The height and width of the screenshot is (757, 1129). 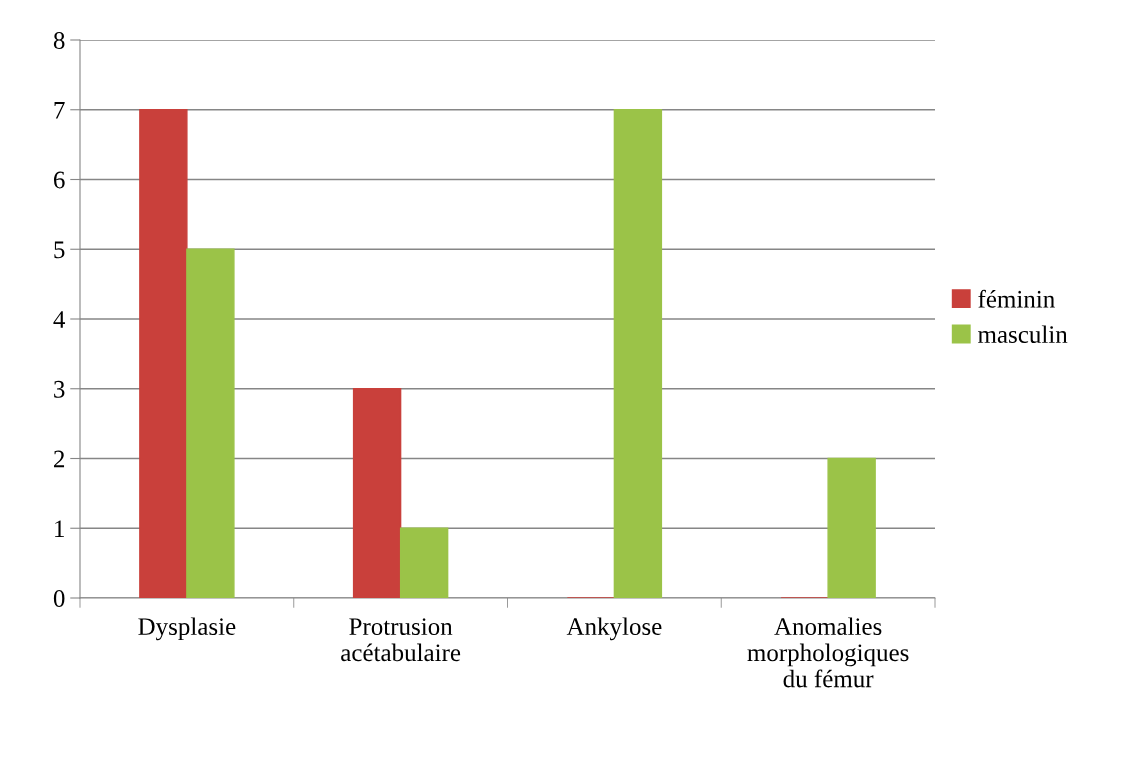 What do you see at coordinates (1023, 334) in the screenshot?
I see `legend-label: masculin` at bounding box center [1023, 334].